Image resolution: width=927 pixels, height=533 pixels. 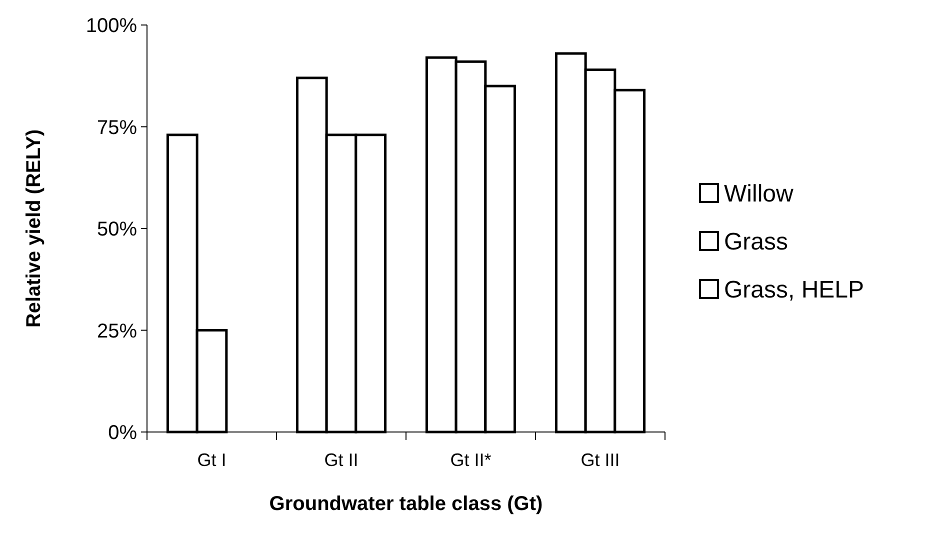 What do you see at coordinates (471, 460) in the screenshot?
I see `x-tick-label: Gt II*` at bounding box center [471, 460].